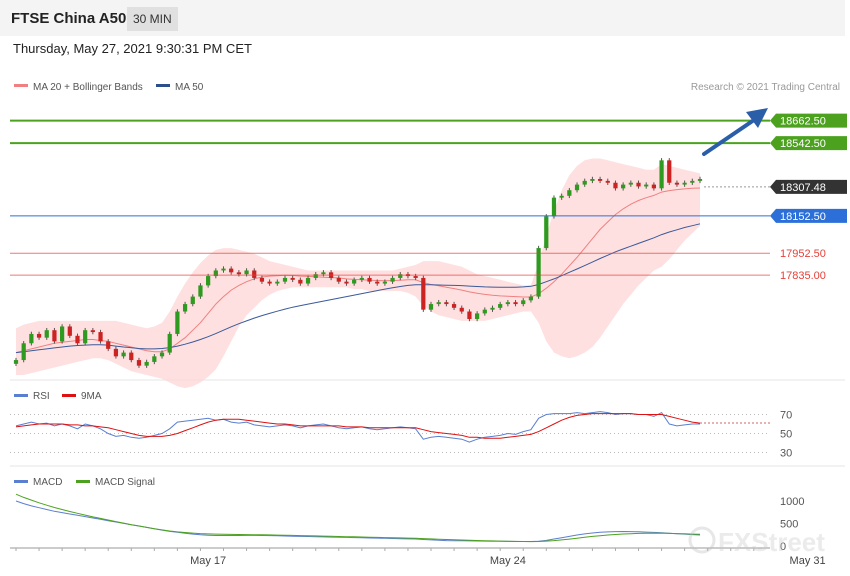 This screenshot has height=576, width=850. I want to click on x-tick-label: May 24, so click(508, 561).